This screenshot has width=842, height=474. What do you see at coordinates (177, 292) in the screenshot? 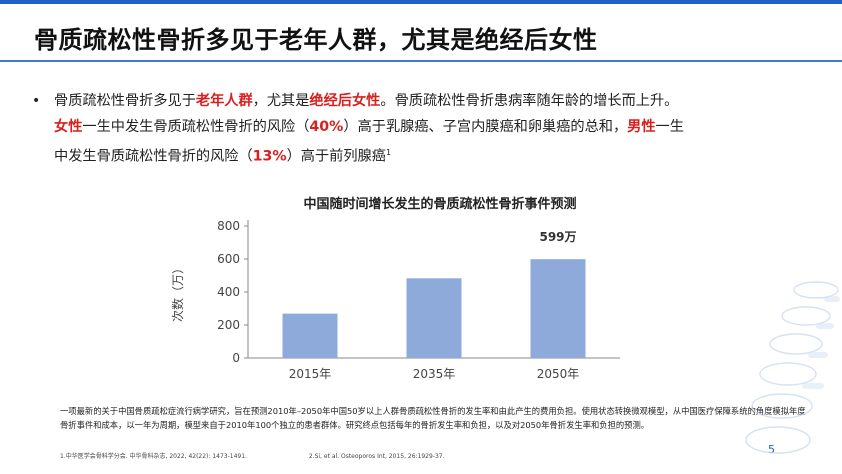
I see `y-axis-label: 次数（万）` at bounding box center [177, 292].